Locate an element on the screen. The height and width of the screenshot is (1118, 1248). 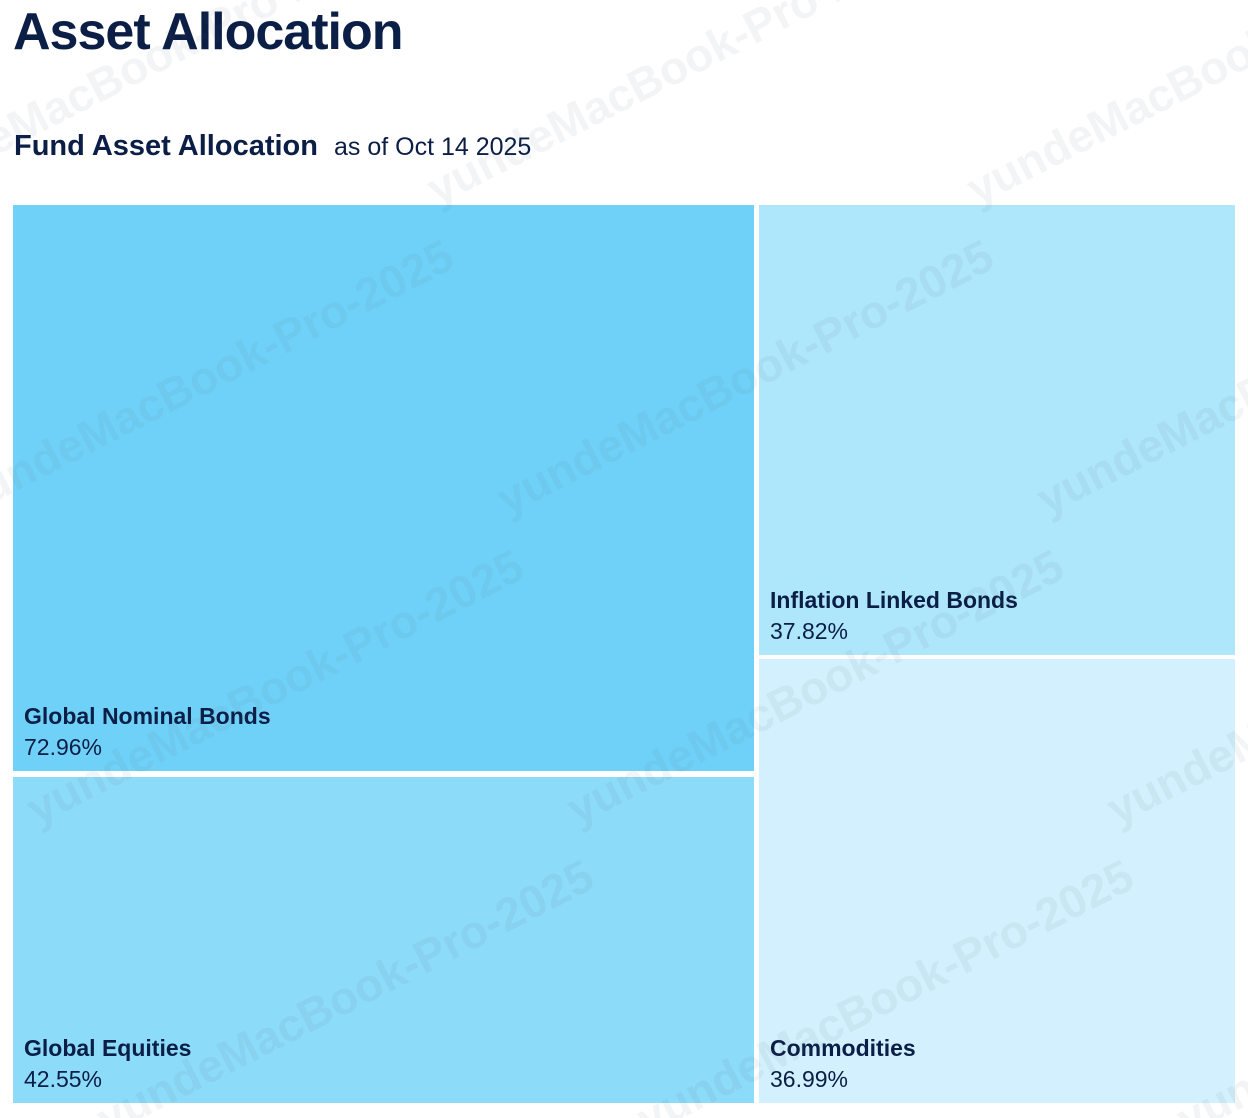
tile-value: 42.55% is located at coordinates (63, 1079).